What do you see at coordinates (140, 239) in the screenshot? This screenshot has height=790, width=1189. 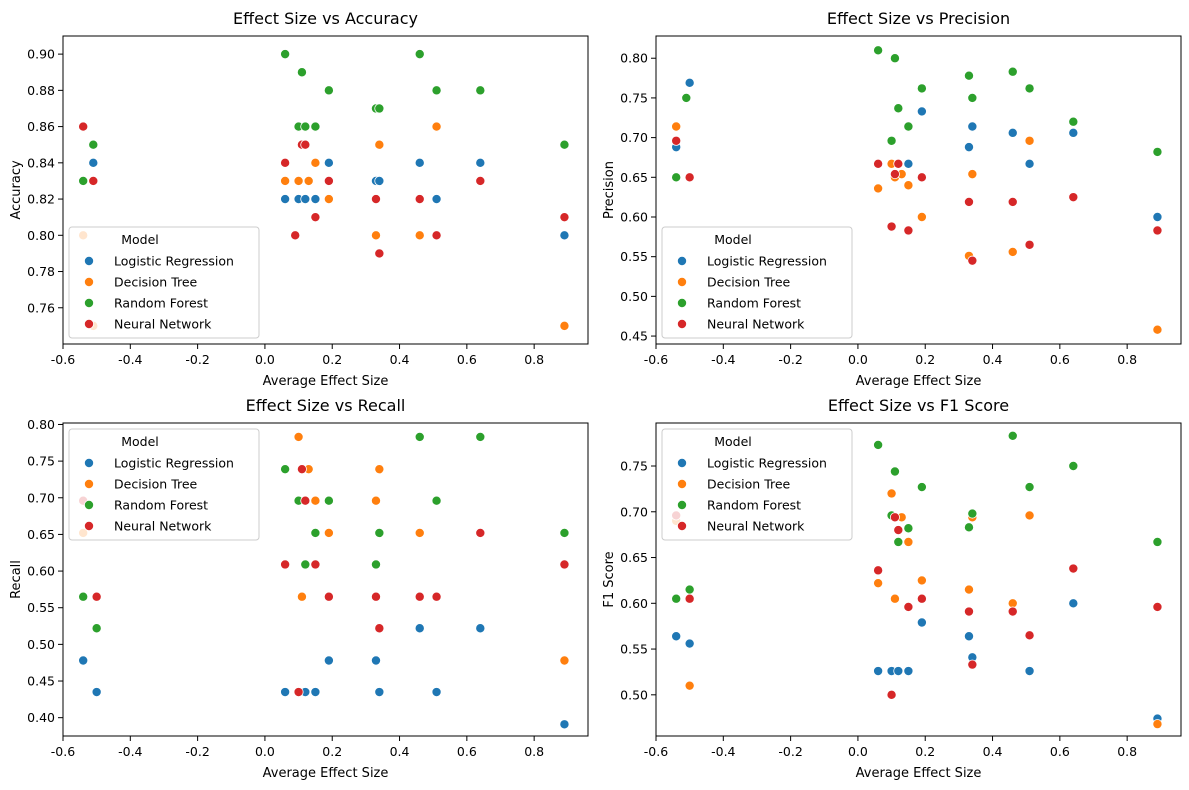 I see `legend-title: Model` at bounding box center [140, 239].